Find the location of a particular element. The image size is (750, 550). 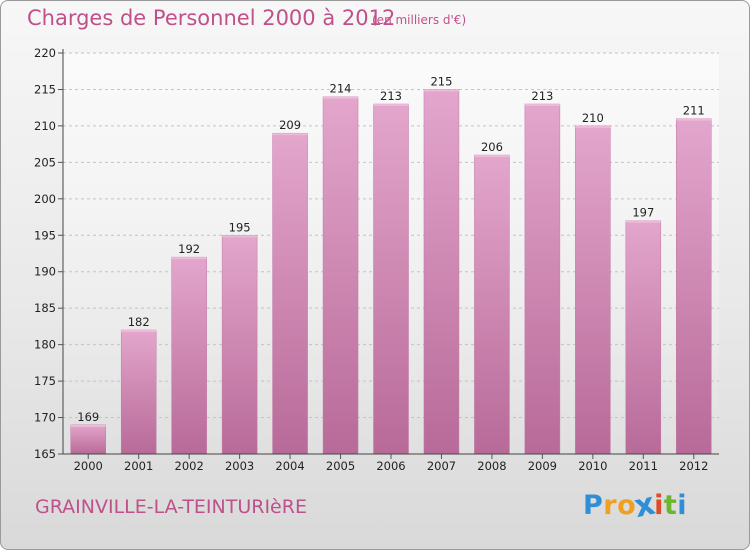

y-tick-label: 215 is located at coordinates (45, 89).